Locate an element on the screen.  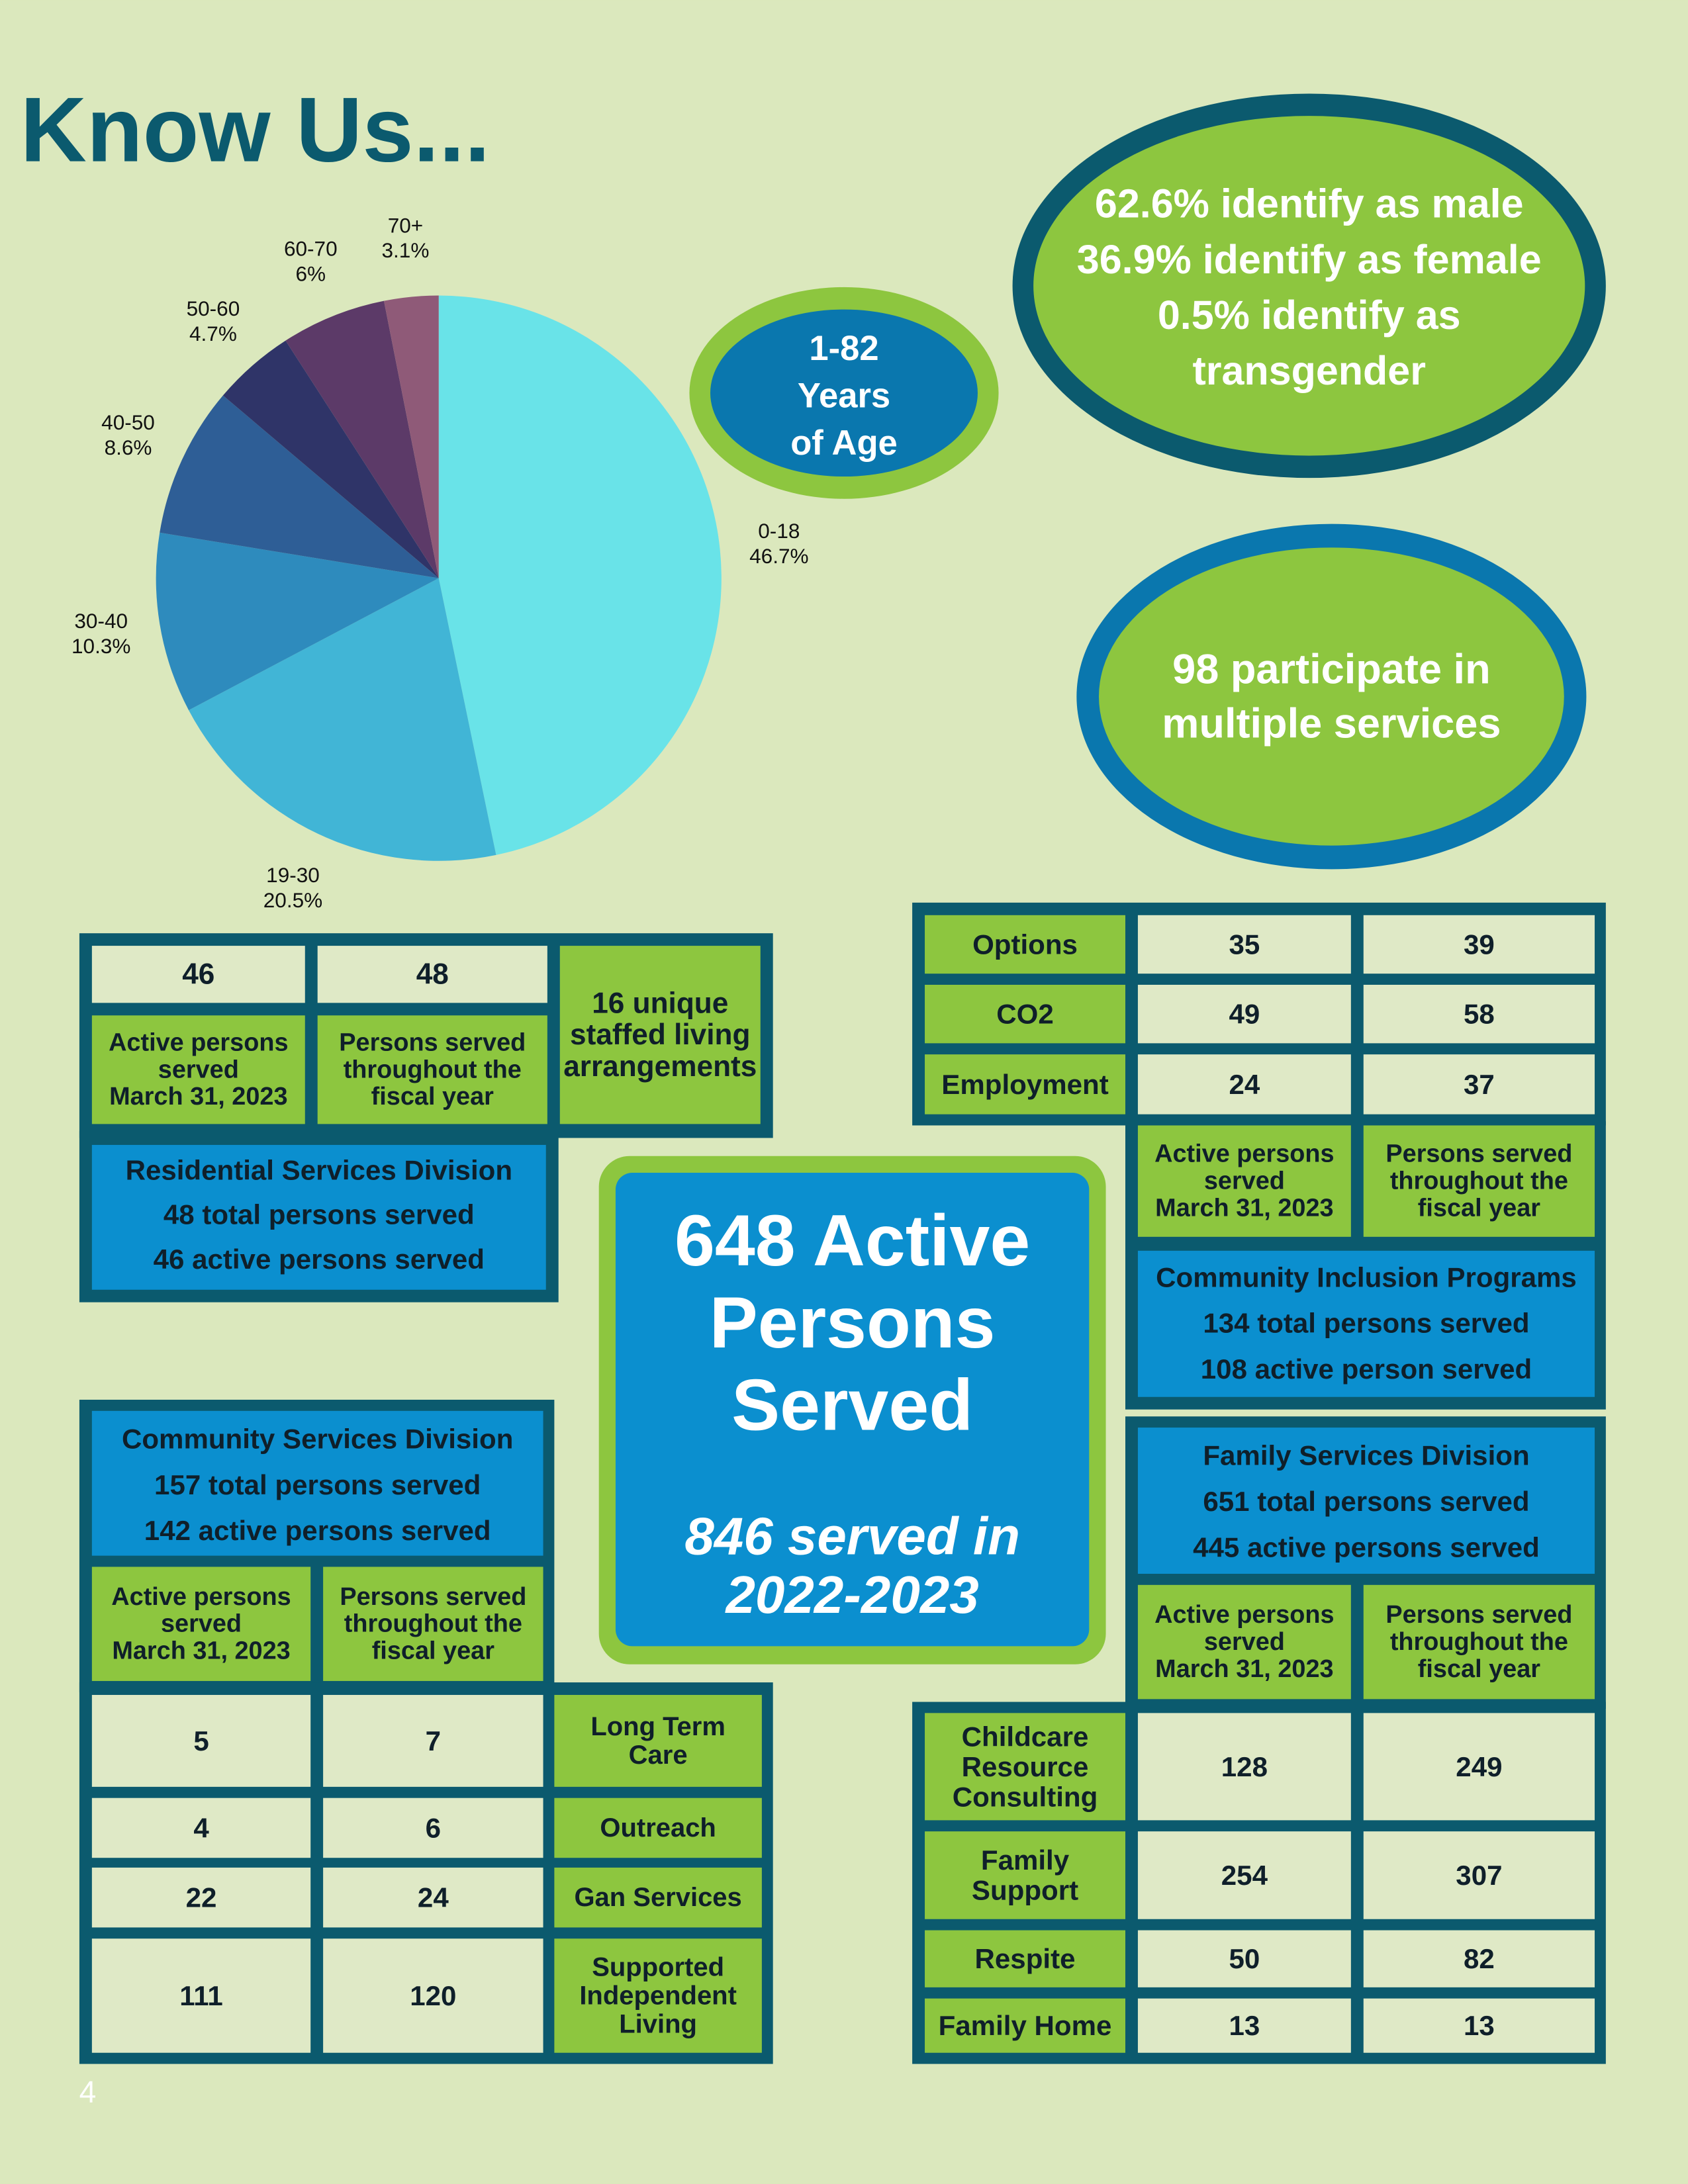
arrangements: 16 unique is located at coordinates (660, 1004).